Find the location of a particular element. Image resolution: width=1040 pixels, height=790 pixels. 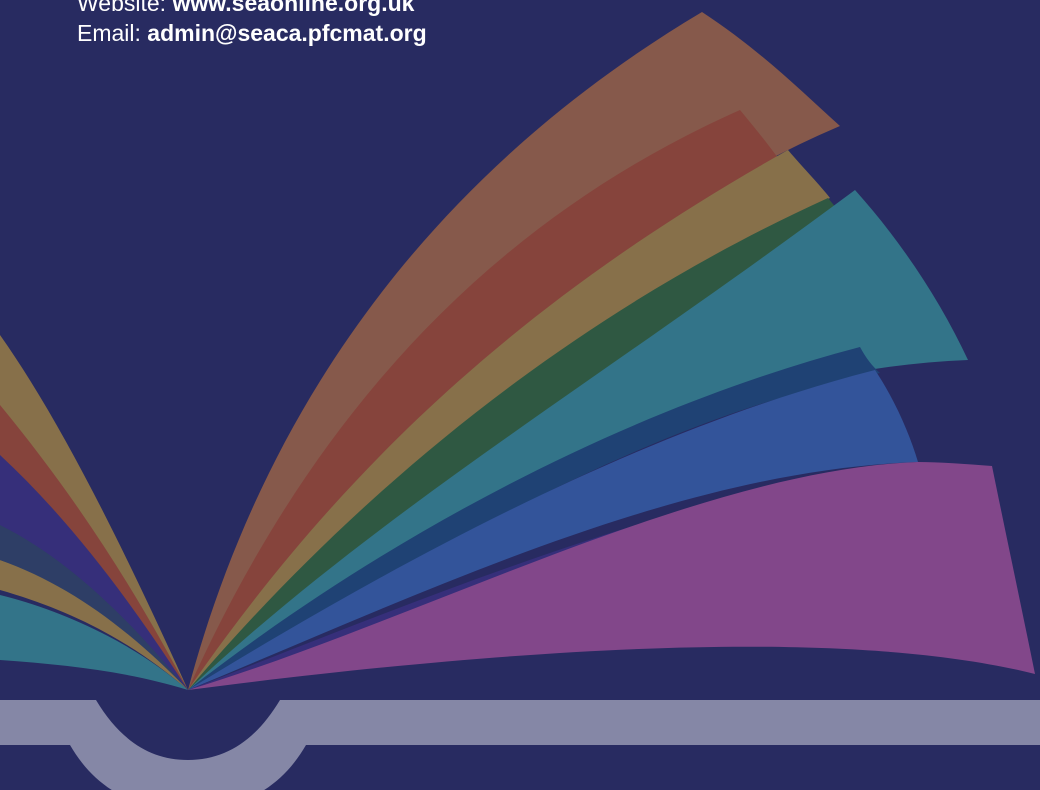

email-line: Email: admin@seaca.pfcmat.org is located at coordinates (252, 33).